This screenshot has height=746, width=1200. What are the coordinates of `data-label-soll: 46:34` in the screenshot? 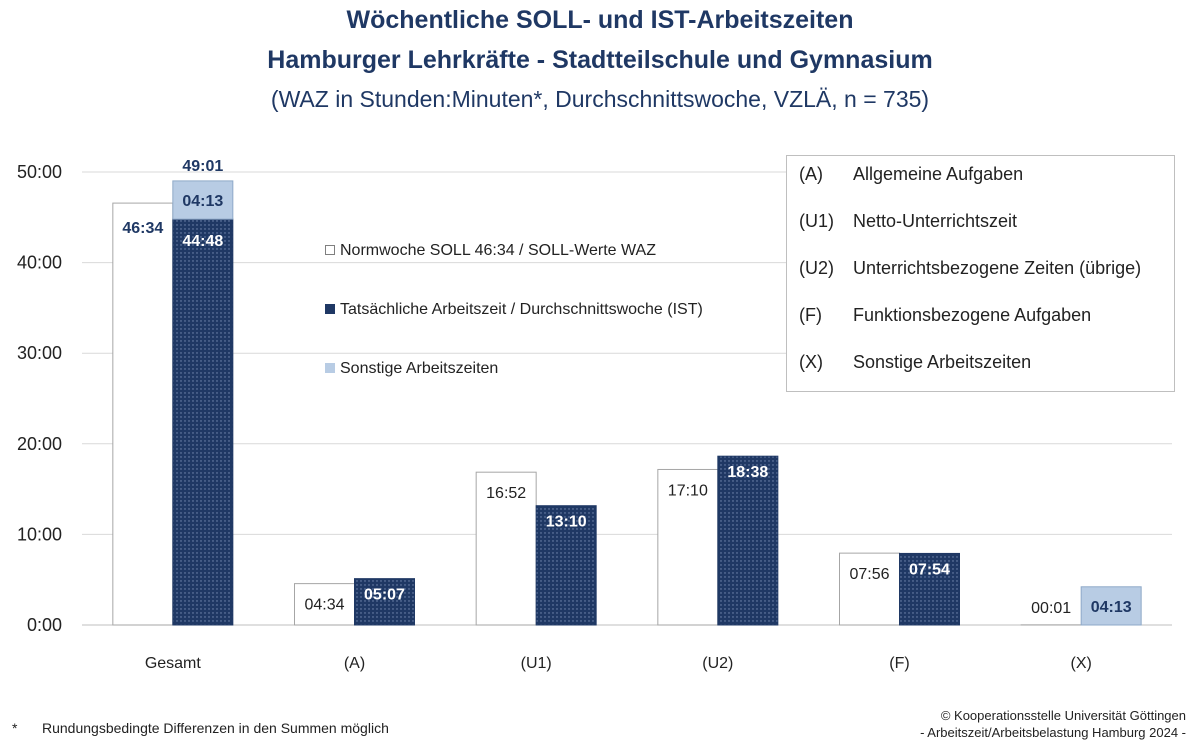 It's located at (142, 228).